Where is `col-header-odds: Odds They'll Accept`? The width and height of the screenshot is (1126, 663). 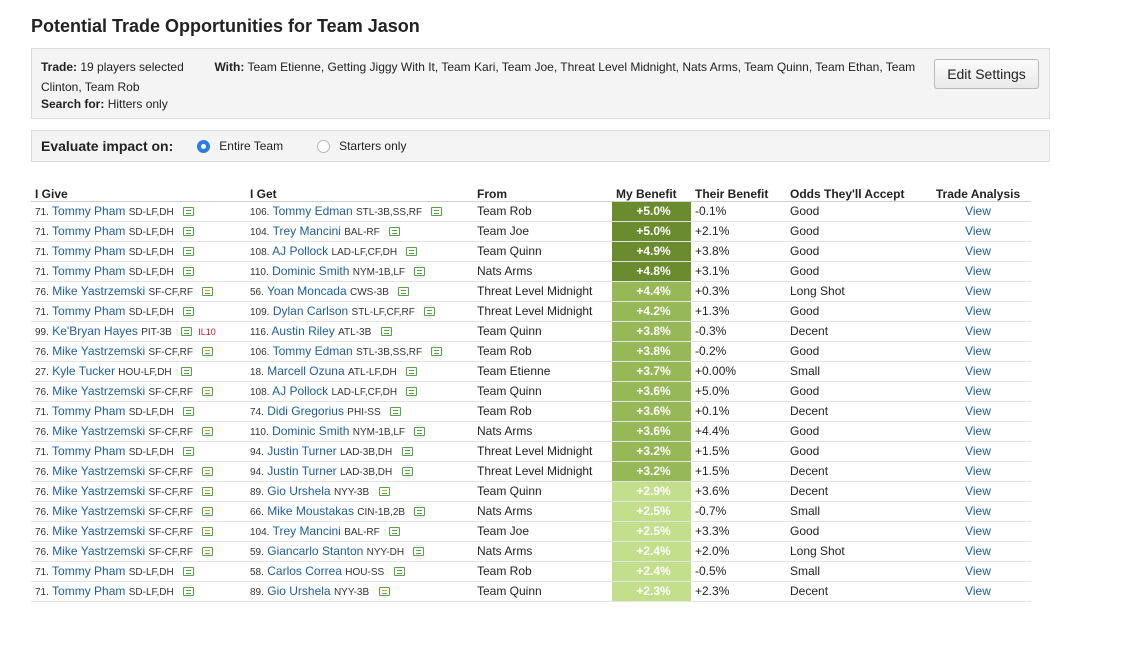 col-header-odds: Odds They'll Accept is located at coordinates (853, 192).